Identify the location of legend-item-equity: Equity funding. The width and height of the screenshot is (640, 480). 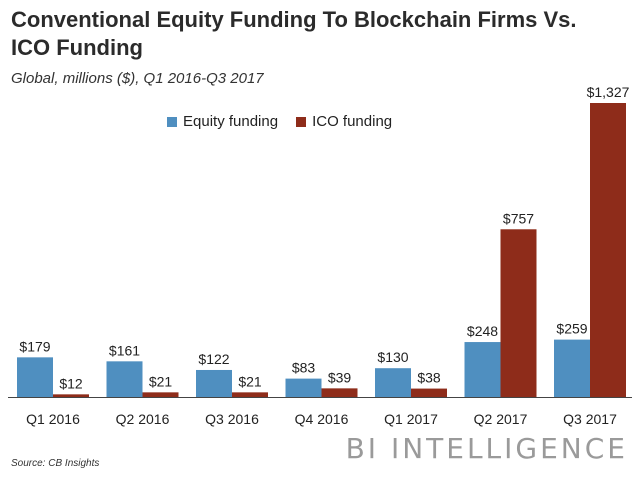
(222, 121).